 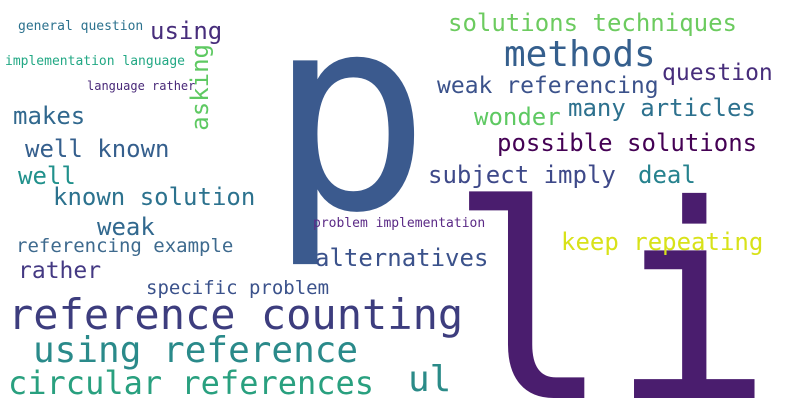 What do you see at coordinates (191, 382) in the screenshot?
I see `word-circular-references: circular references` at bounding box center [191, 382].